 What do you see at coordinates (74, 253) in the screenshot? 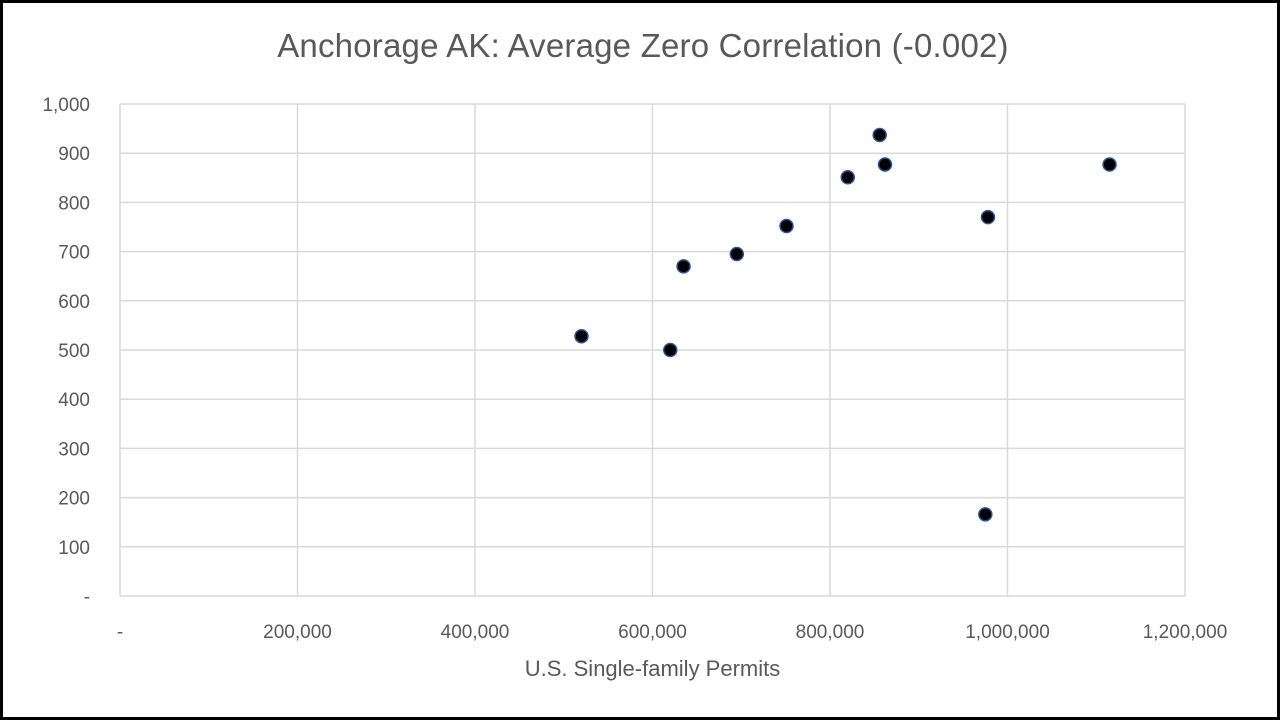
I see `y-tick-label: 700` at bounding box center [74, 253].